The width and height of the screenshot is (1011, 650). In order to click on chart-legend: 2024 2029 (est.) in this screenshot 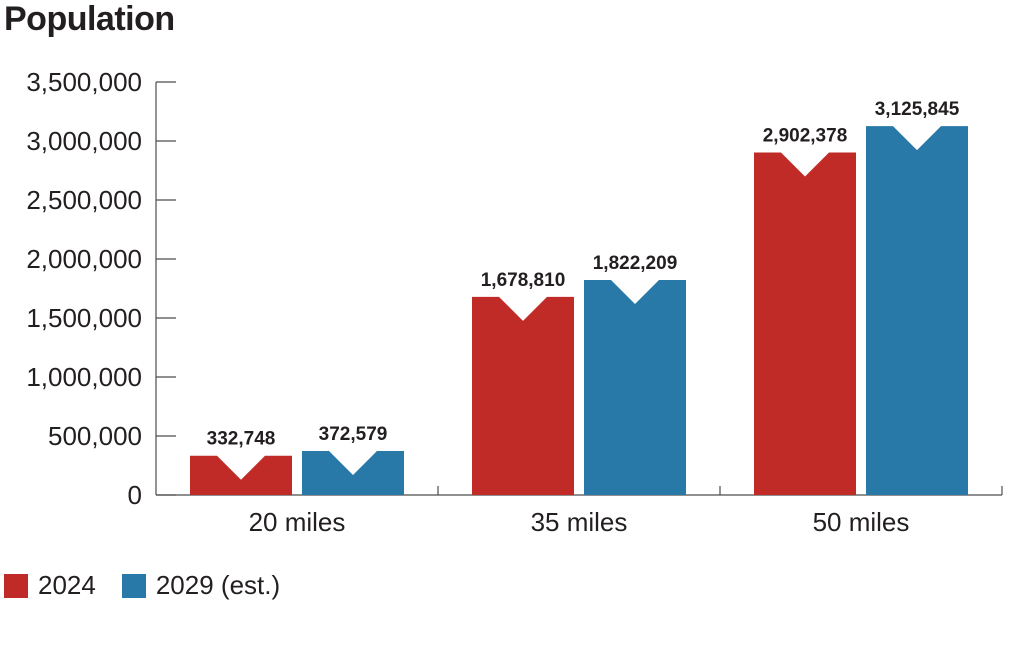, I will do `click(155, 585)`.